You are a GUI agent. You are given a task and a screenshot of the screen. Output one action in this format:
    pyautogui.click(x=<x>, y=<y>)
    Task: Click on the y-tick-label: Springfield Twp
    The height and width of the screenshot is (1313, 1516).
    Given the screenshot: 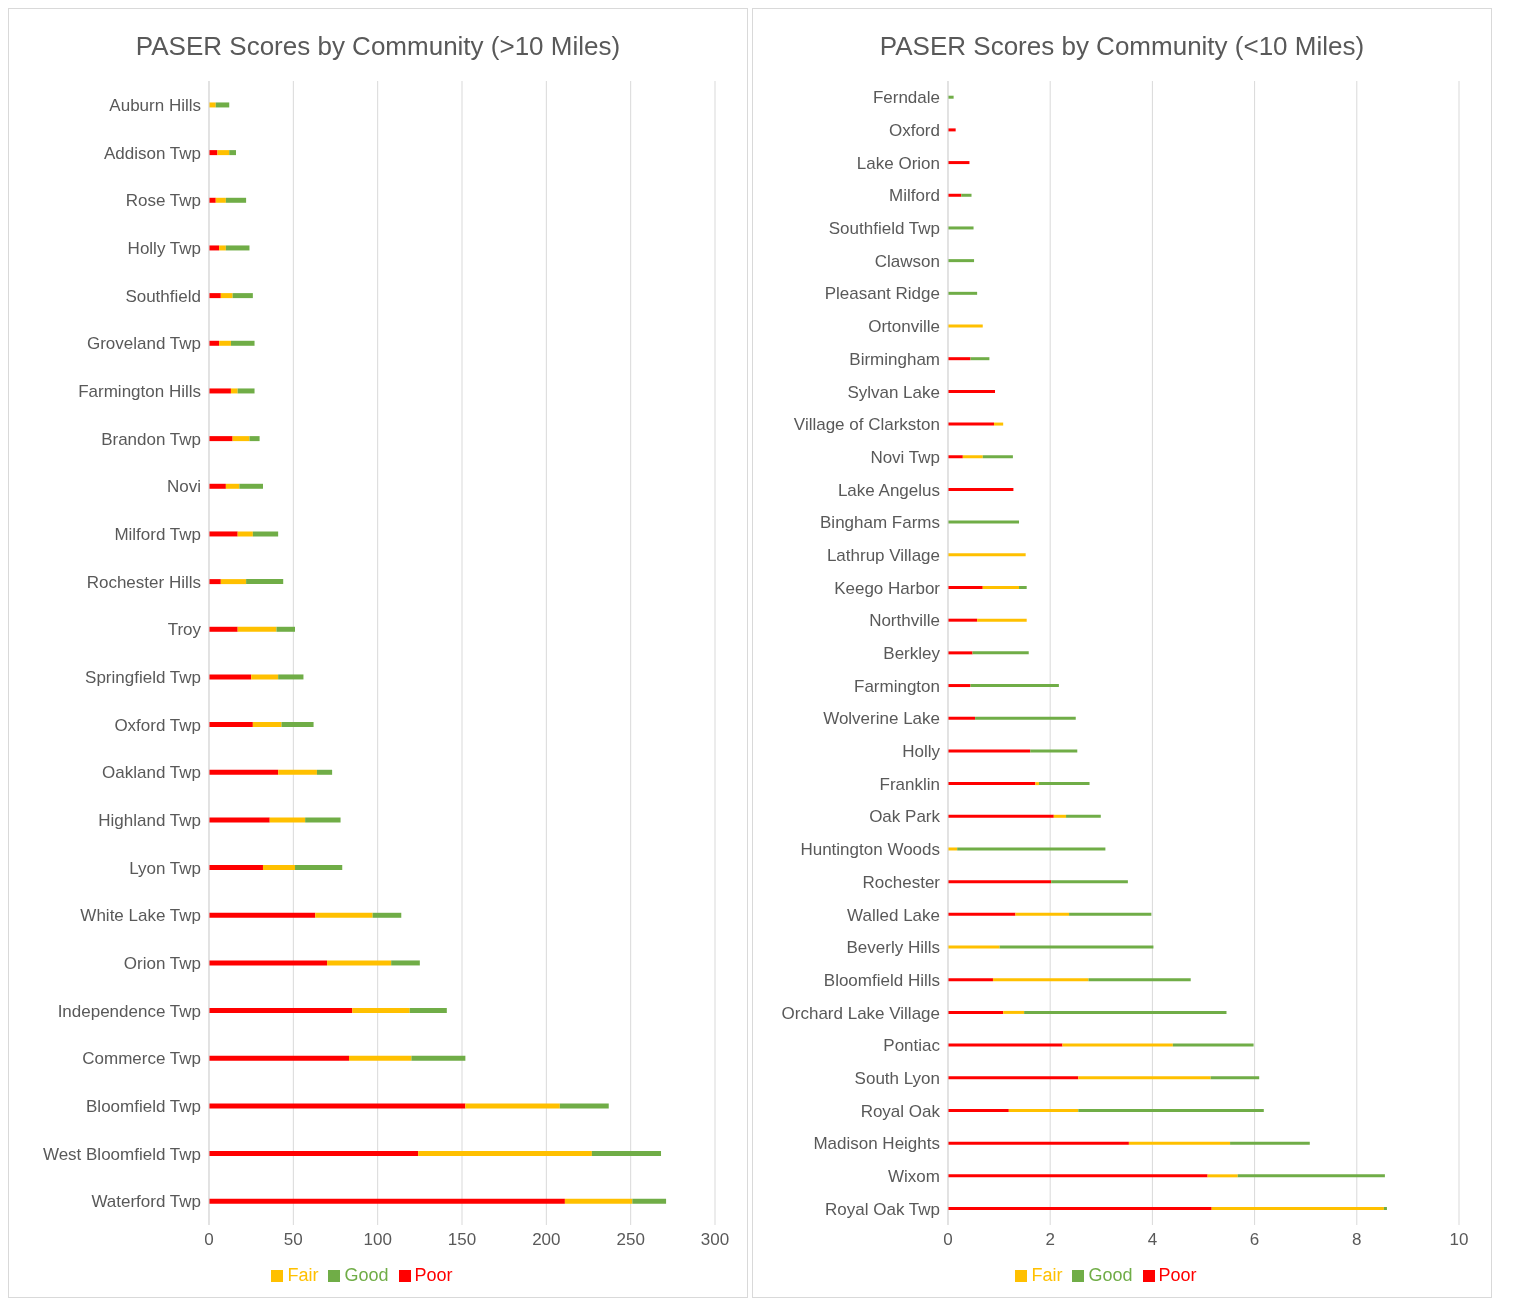 What is the action you would take?
    pyautogui.click(x=143, y=677)
    